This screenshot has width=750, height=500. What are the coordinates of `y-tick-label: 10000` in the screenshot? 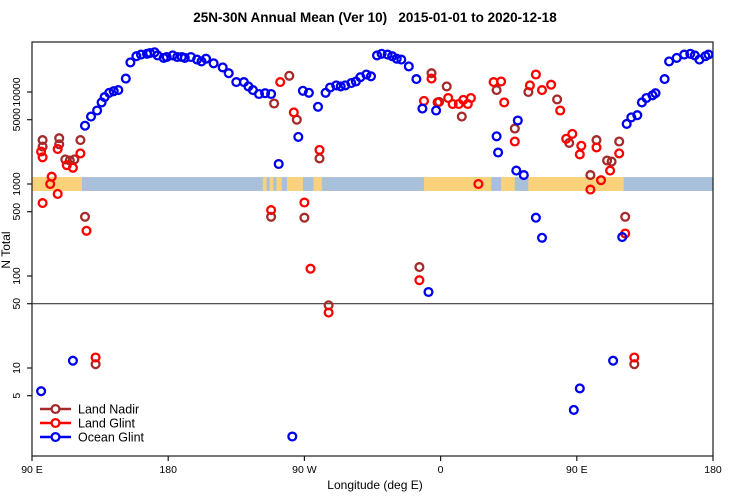 It's located at (17, 91).